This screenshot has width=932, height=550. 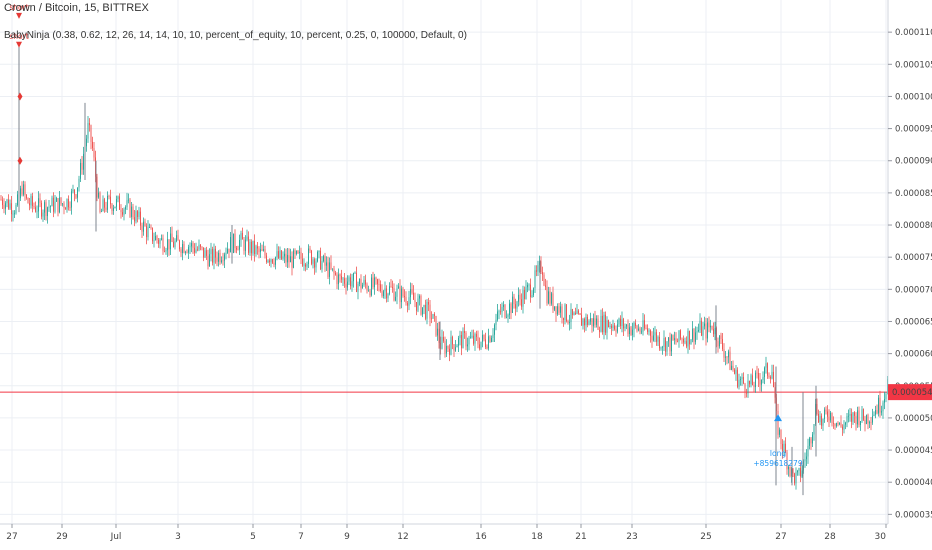 What do you see at coordinates (76, 8) in the screenshot?
I see `symbol-title: Crown / Bitcoin, 15, BITTREX` at bounding box center [76, 8].